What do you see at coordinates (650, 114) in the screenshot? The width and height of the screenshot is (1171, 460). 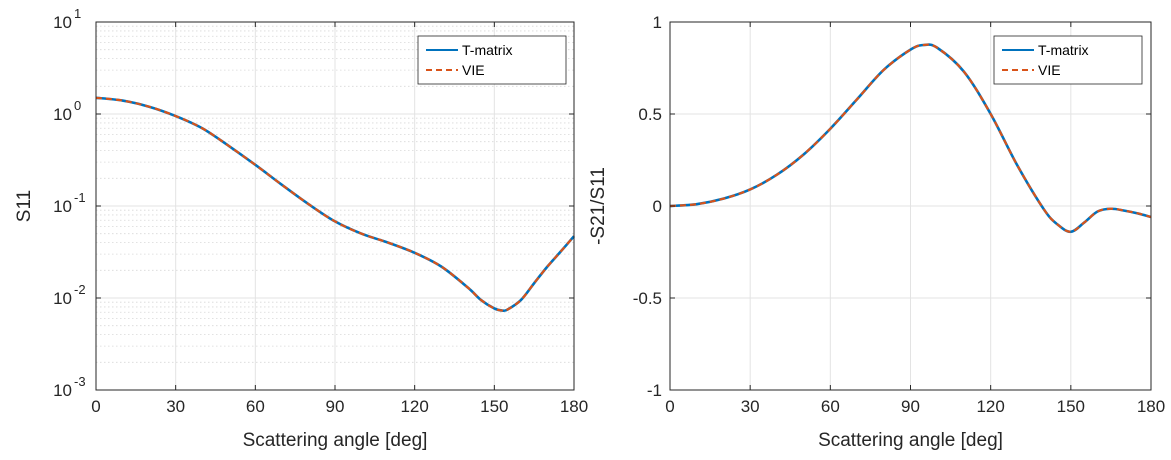 I see `y-tick-label: 0.5` at bounding box center [650, 114].